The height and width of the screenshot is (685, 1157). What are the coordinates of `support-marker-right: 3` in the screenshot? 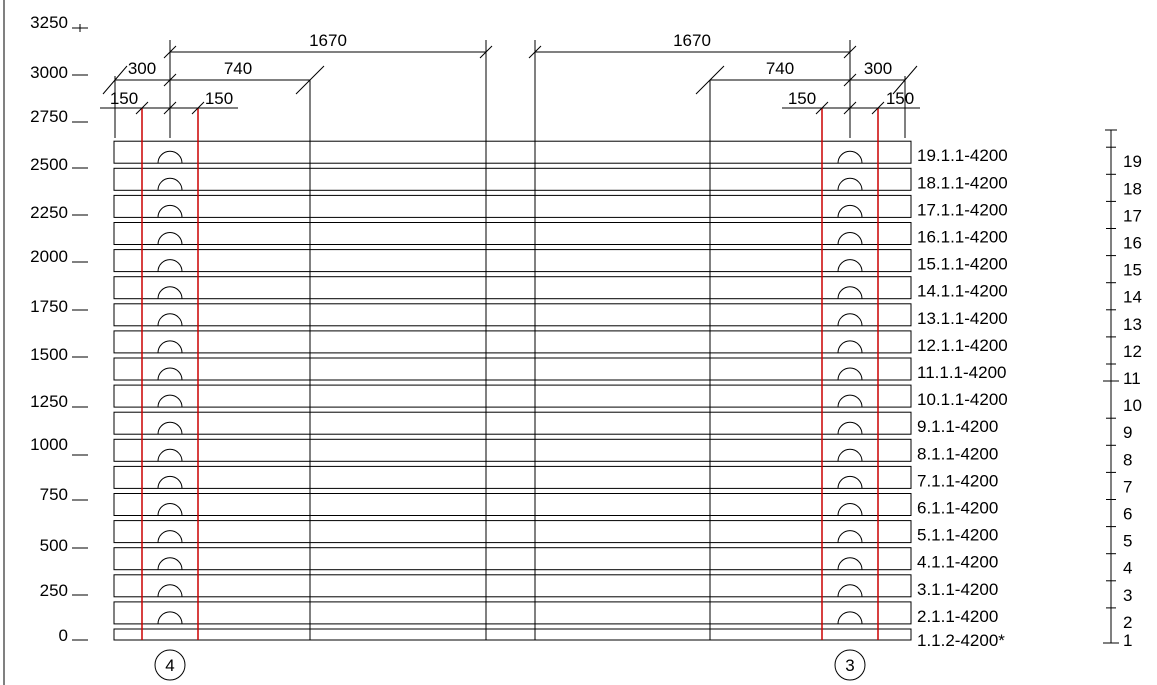 It's located at (850, 665).